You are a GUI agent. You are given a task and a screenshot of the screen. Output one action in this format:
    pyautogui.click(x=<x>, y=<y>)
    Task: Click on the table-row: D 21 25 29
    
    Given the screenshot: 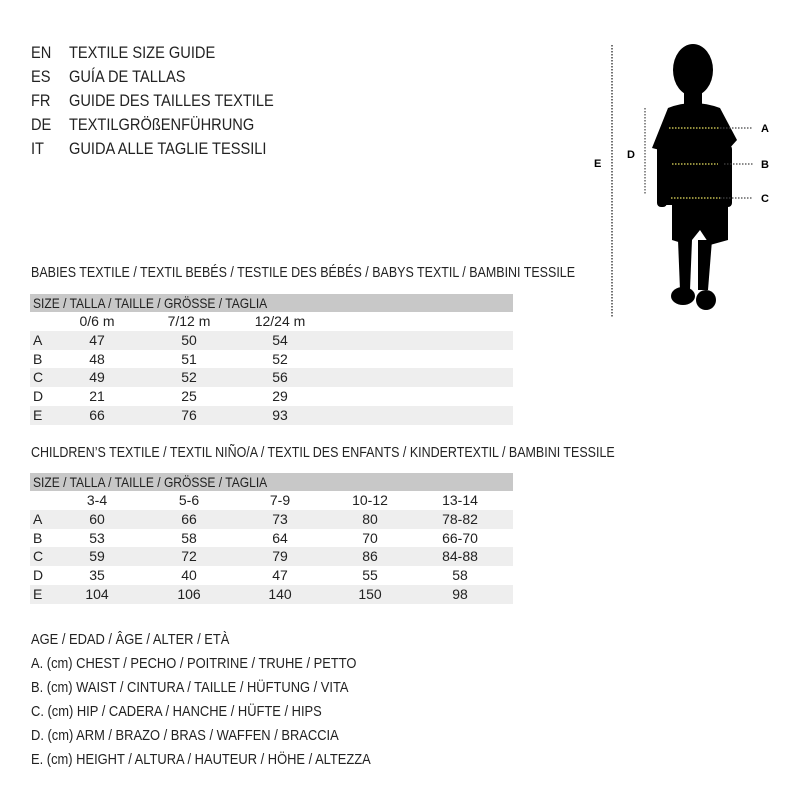 What is the action you would take?
    pyautogui.click(x=271, y=396)
    